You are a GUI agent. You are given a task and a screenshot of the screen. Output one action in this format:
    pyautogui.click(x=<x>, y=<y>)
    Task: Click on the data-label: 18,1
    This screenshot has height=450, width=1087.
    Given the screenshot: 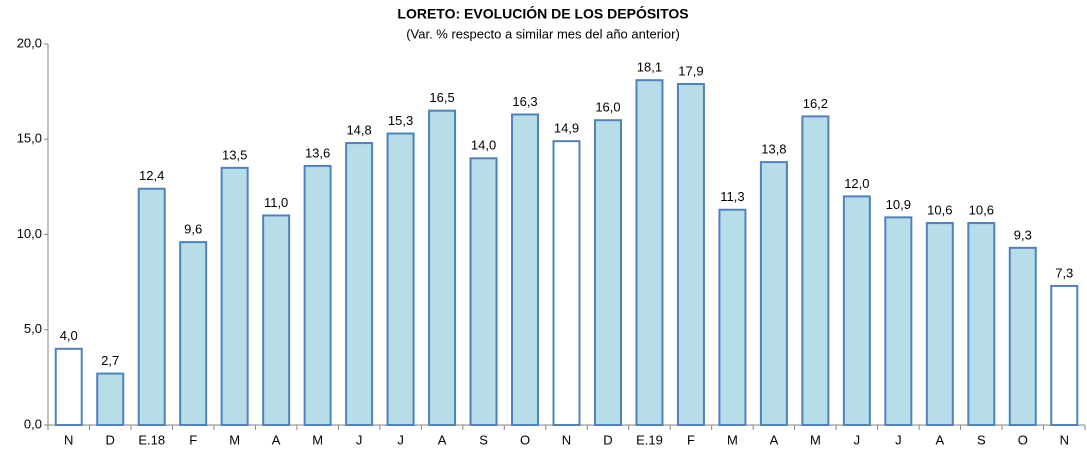 What is the action you would take?
    pyautogui.click(x=649, y=67)
    